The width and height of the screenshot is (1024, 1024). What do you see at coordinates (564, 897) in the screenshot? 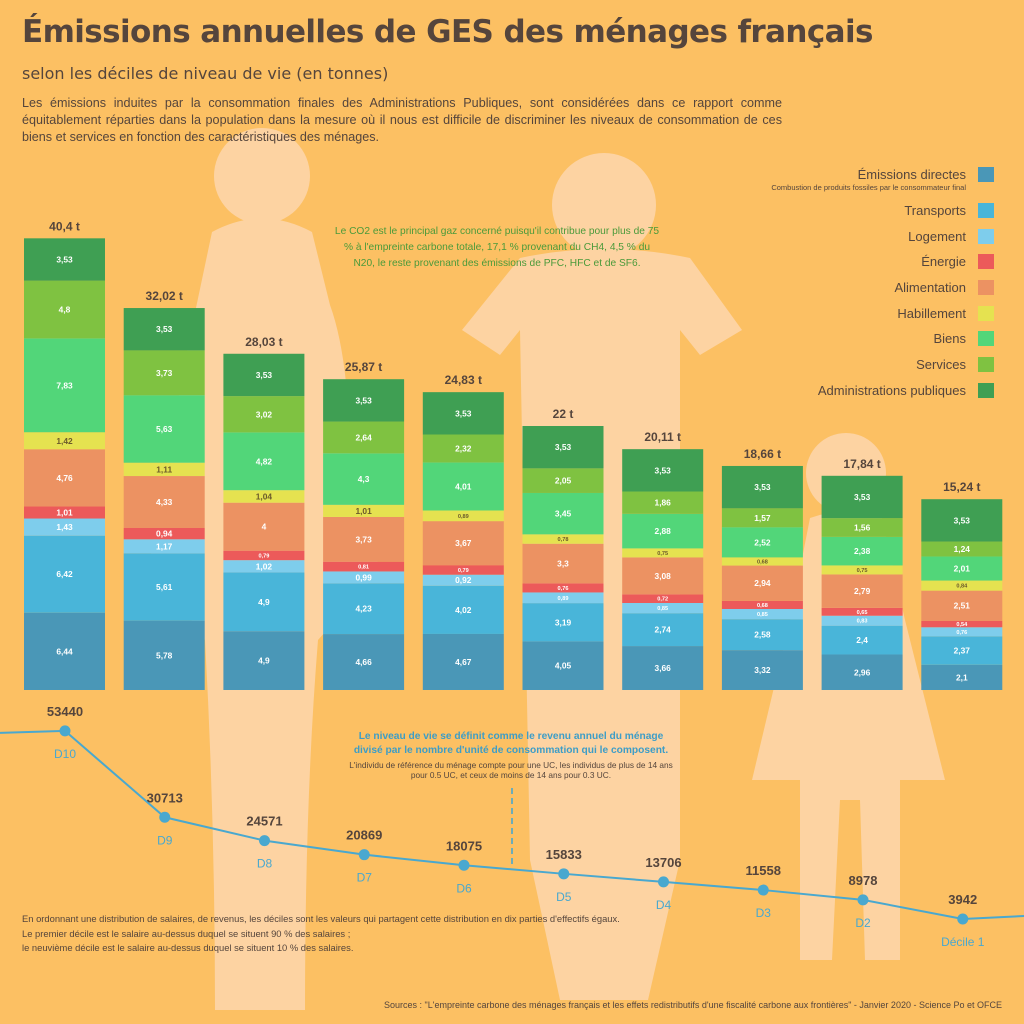
I see `decile-label: D5` at bounding box center [564, 897].